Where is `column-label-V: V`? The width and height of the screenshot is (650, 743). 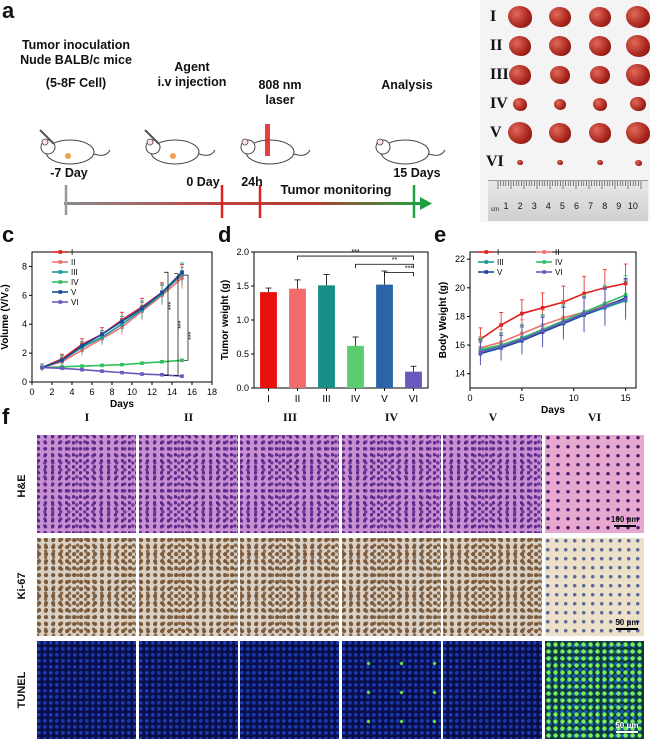
column-label-V: V is located at coordinates (493, 417).